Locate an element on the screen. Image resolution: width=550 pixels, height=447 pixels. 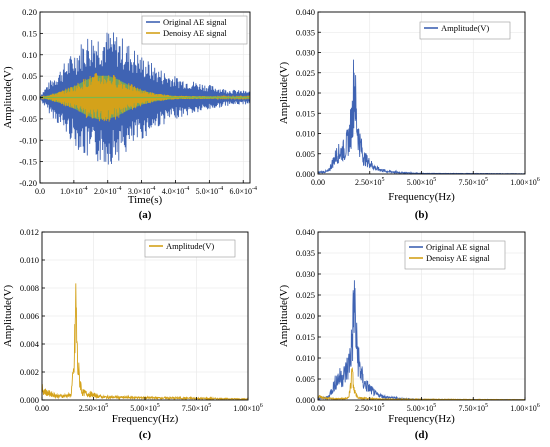
y-tick-label: -0.15 is located at coordinates (28, 162).